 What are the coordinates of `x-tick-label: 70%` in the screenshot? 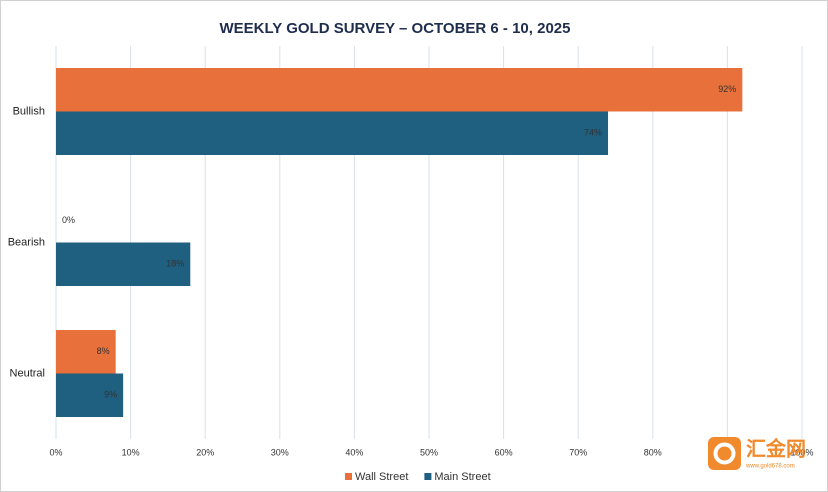 It's located at (578, 452).